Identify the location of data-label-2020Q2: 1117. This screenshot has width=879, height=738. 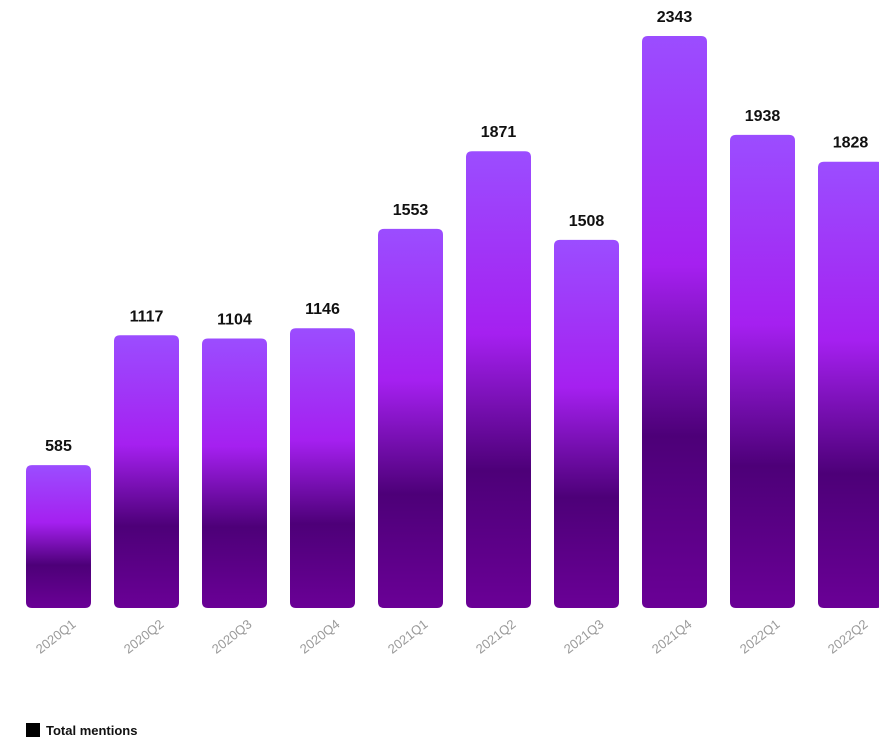
(147, 316).